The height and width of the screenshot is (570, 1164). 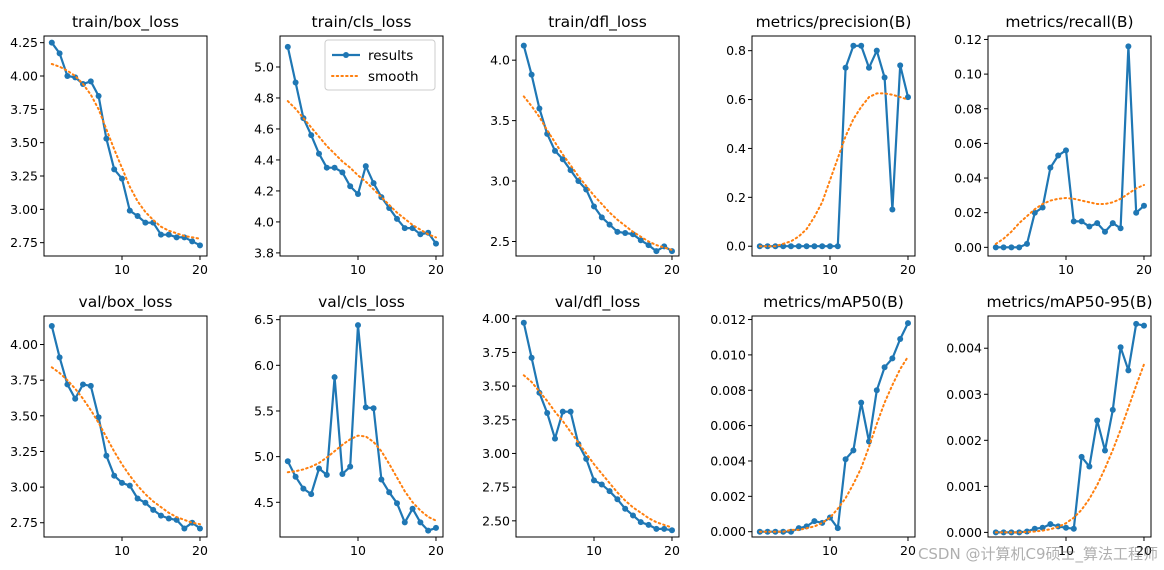 What do you see at coordinates (264, 456) in the screenshot?
I see `y-tick-label: 5.0` at bounding box center [264, 456].